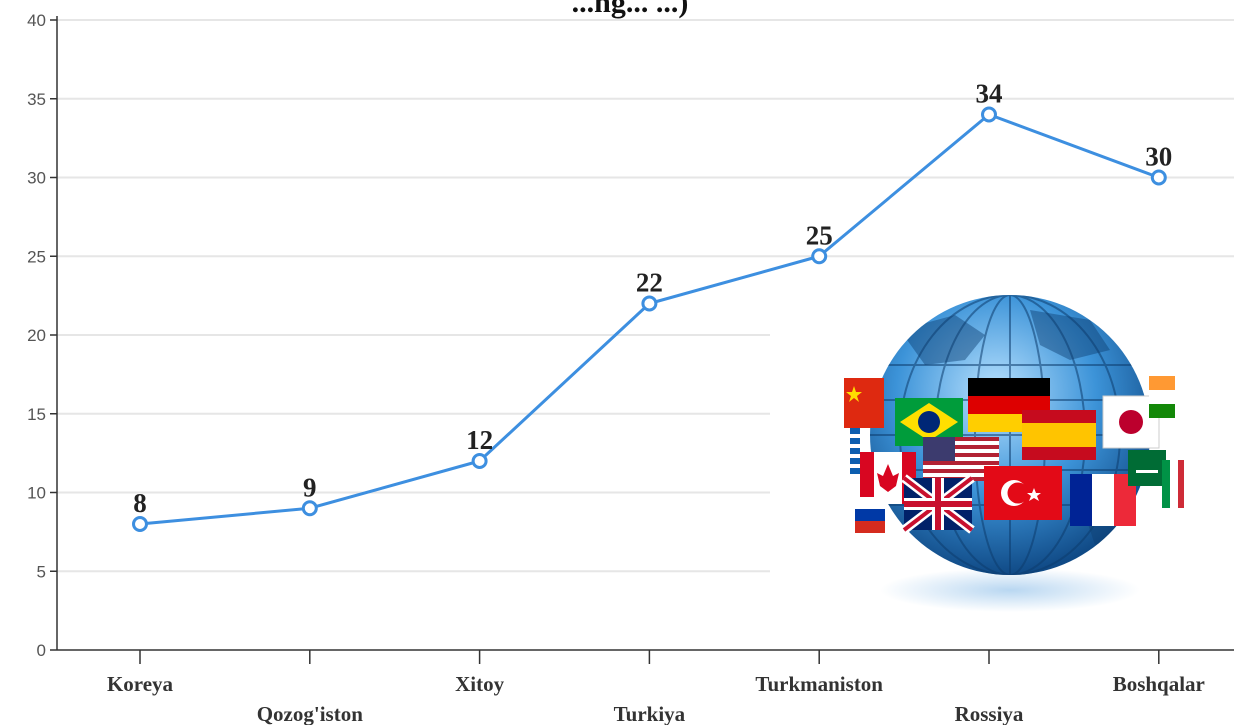 The width and height of the screenshot is (1234, 725). I want to click on y-tick-label: 10, so click(36, 493).